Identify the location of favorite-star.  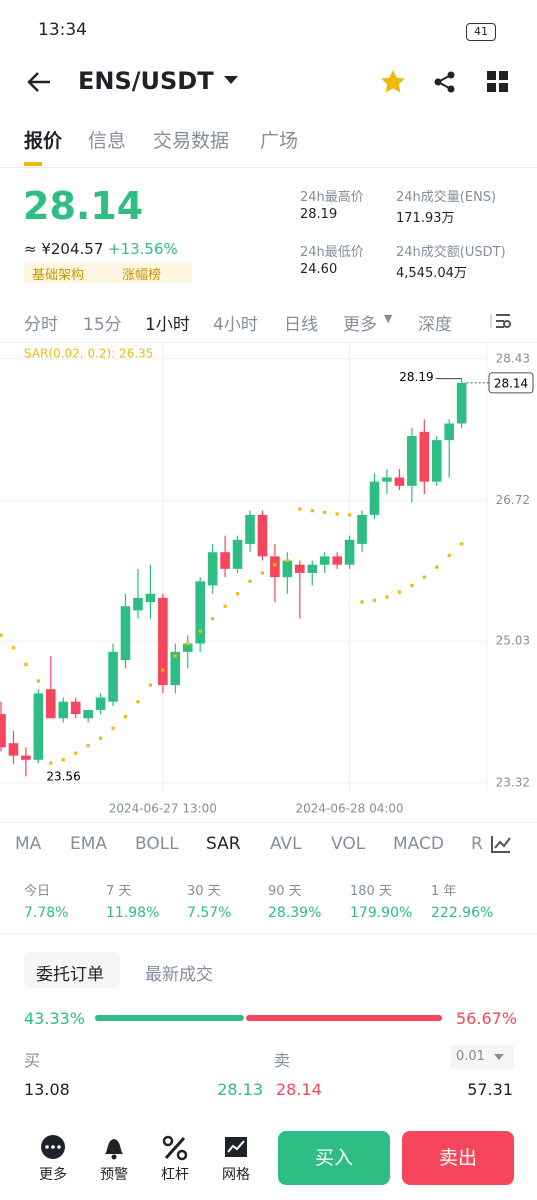
(393, 82).